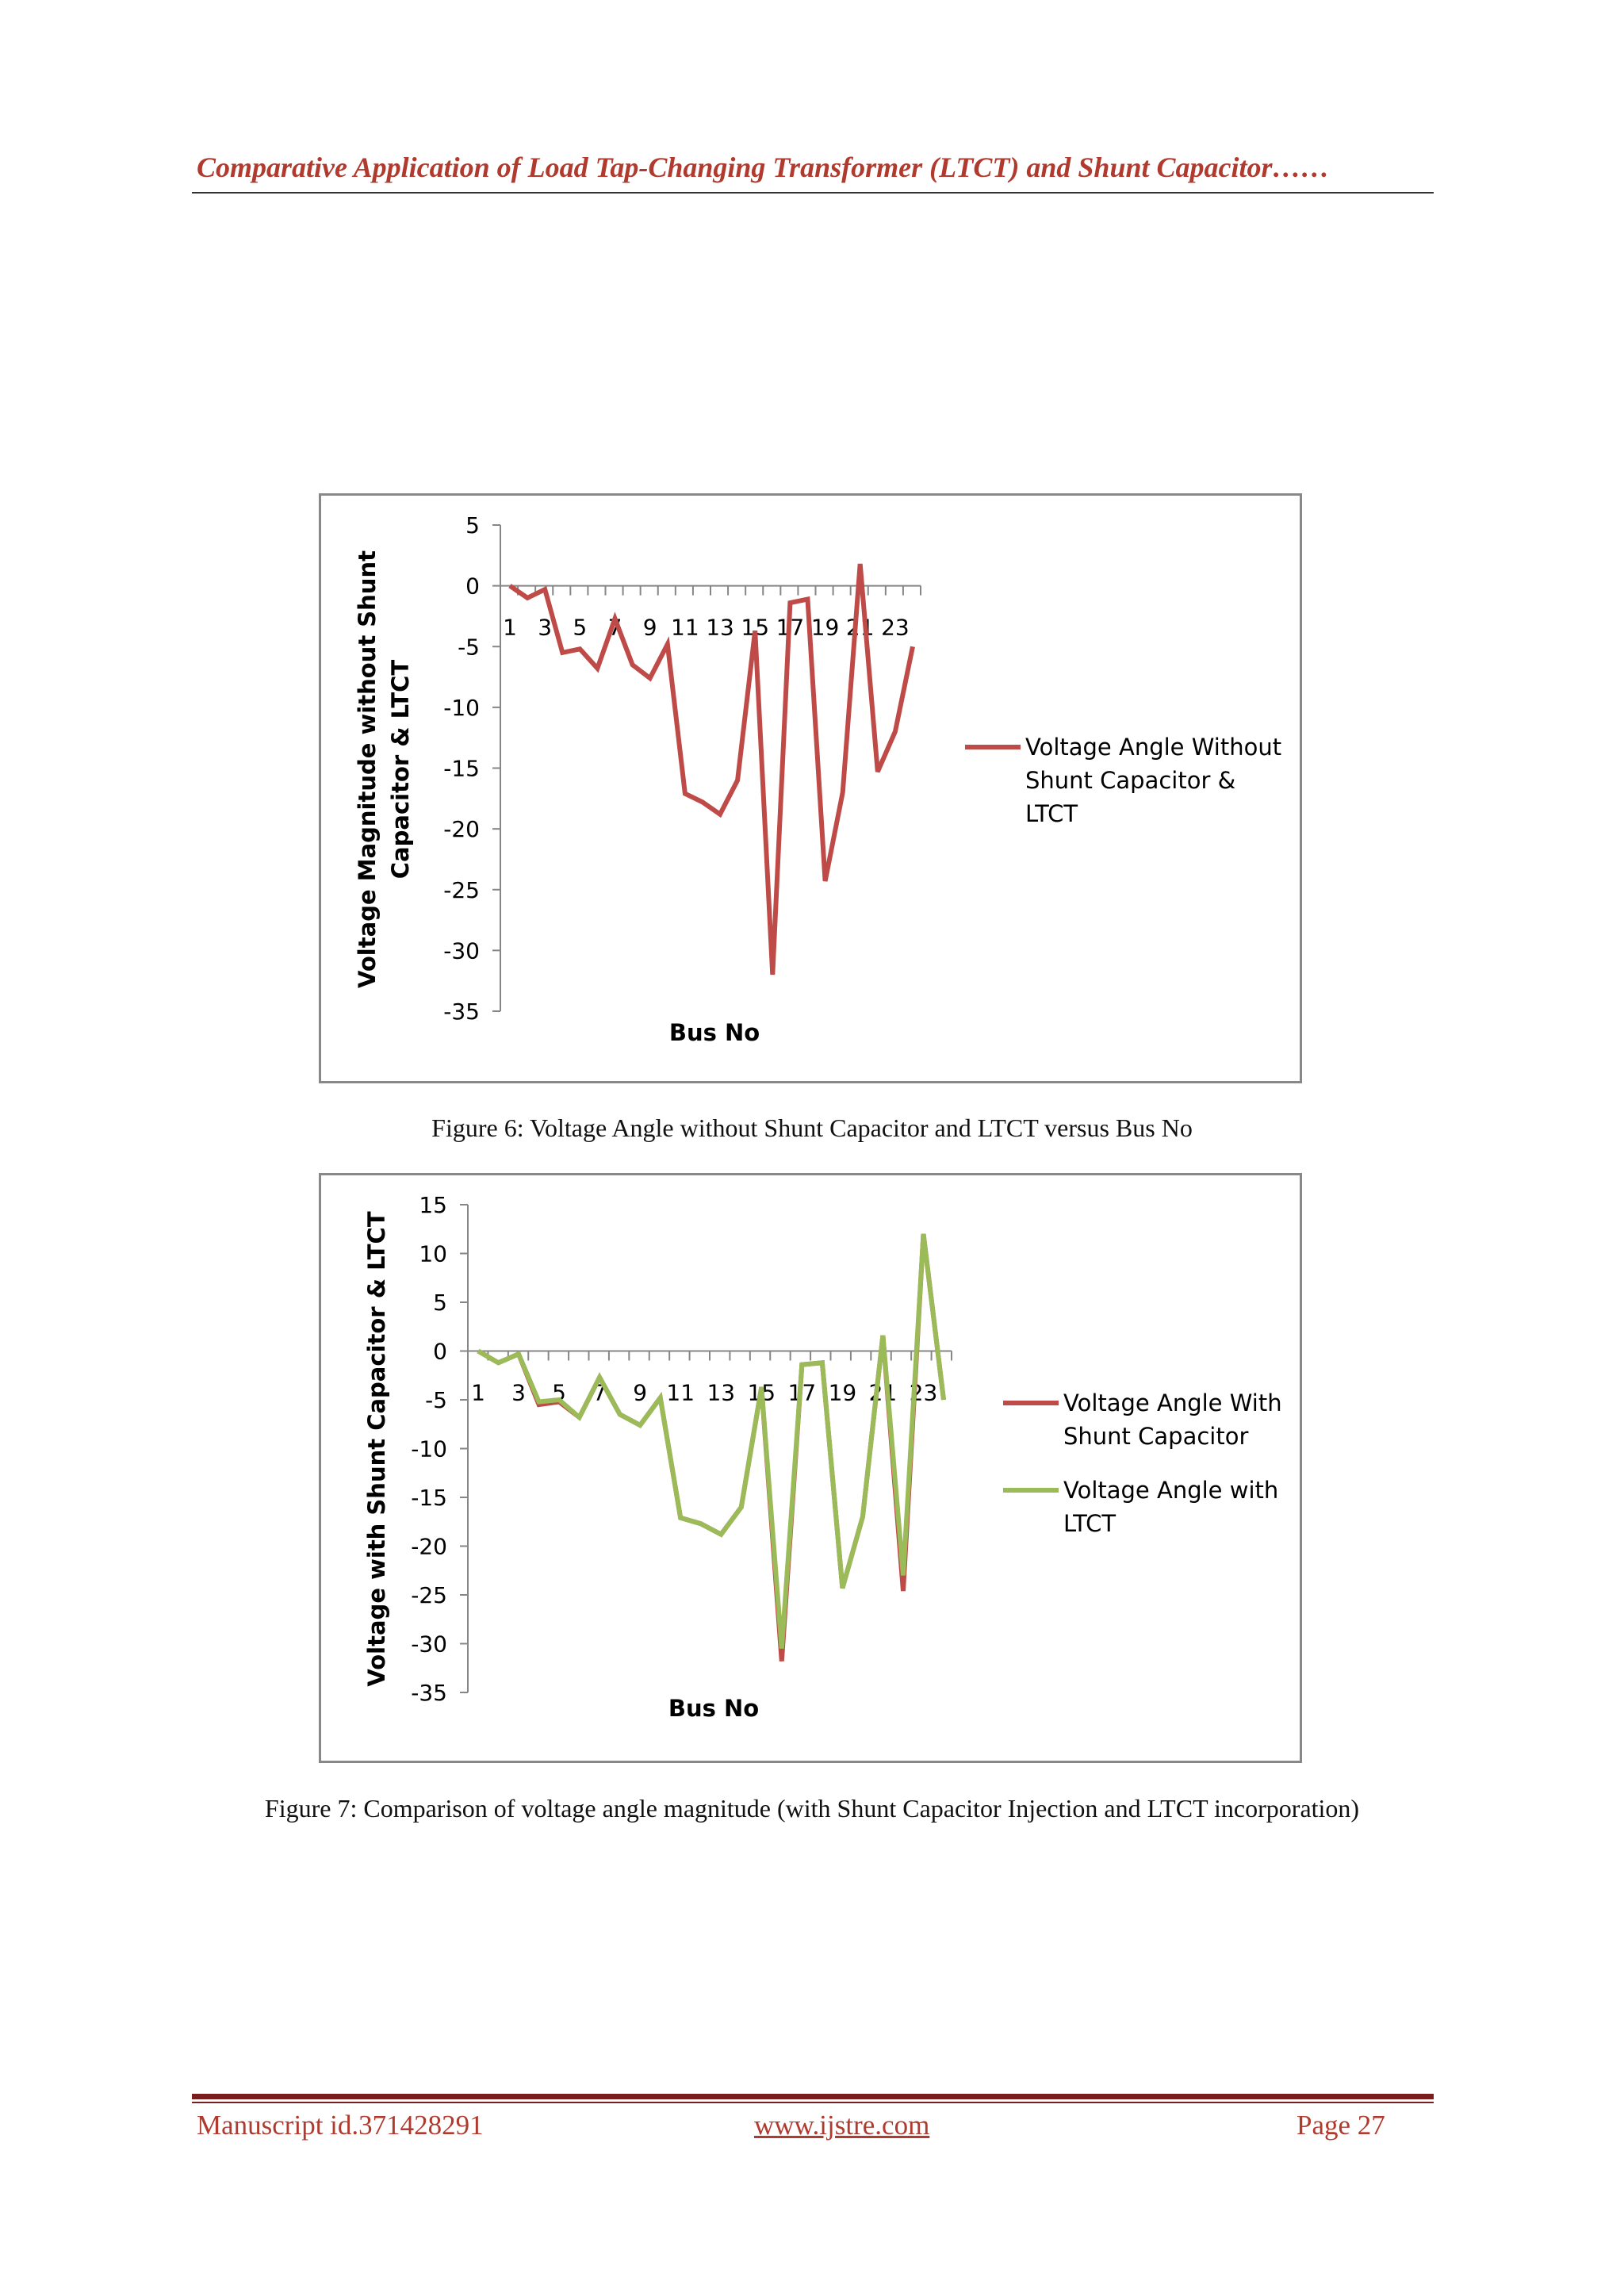 This screenshot has height=2296, width=1624. I want to click on chart1-x-axis-label: Bus No, so click(714, 1032).